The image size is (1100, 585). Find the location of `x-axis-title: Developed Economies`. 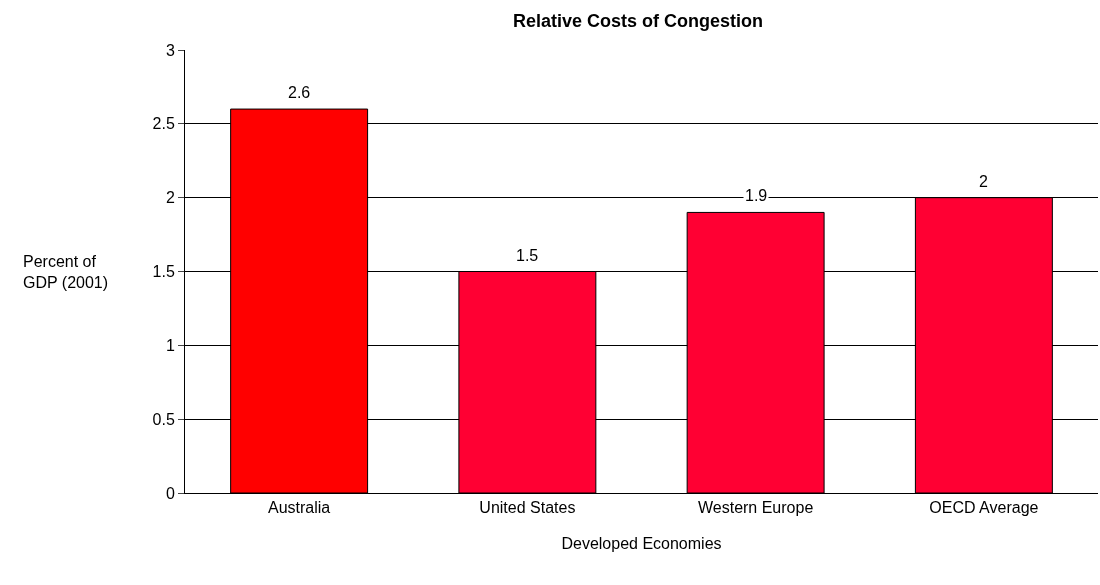

x-axis-title: Developed Economies is located at coordinates (641, 543).